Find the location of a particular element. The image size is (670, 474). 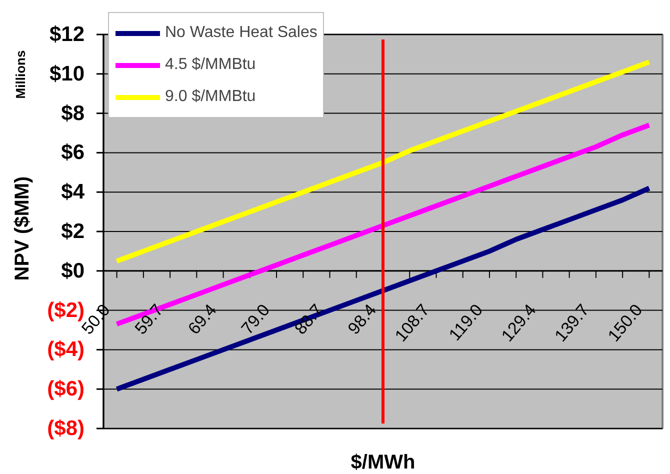

legend-label: 9.0 $/MMBtu is located at coordinates (210, 97).